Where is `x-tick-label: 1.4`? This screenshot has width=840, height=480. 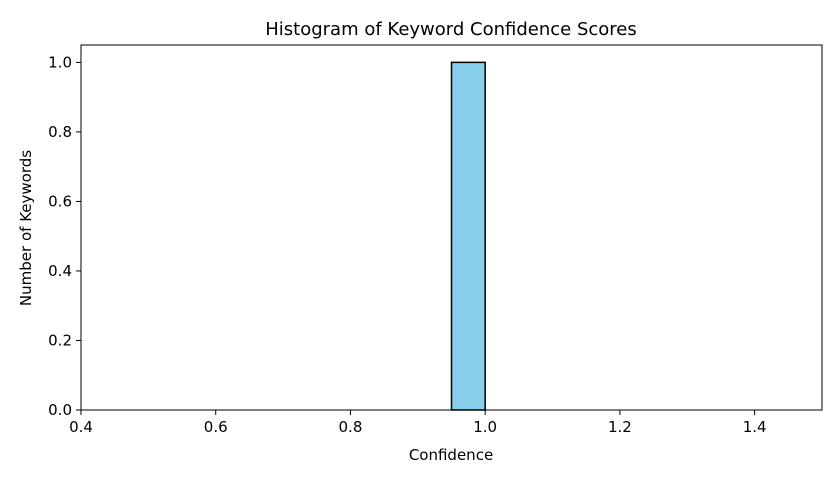 x-tick-label: 1.4 is located at coordinates (755, 427).